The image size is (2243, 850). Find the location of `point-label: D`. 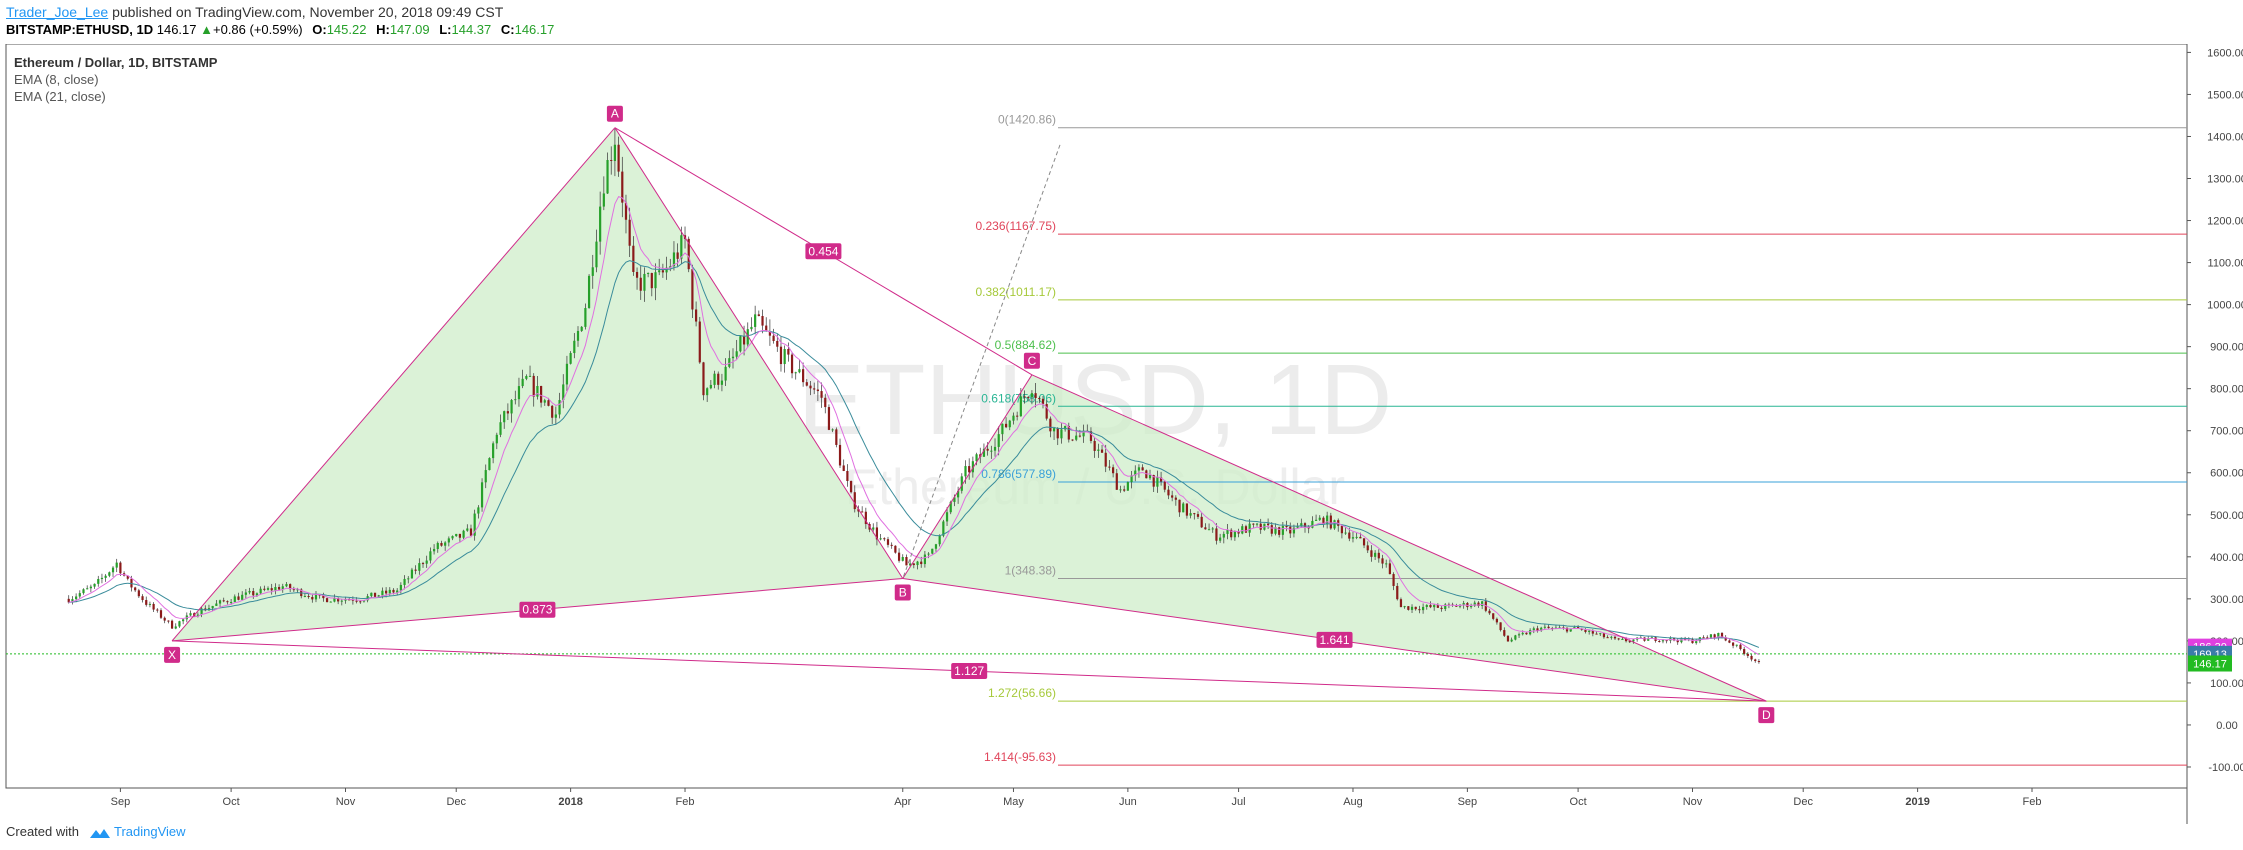

point-label: D is located at coordinates (1766, 715).